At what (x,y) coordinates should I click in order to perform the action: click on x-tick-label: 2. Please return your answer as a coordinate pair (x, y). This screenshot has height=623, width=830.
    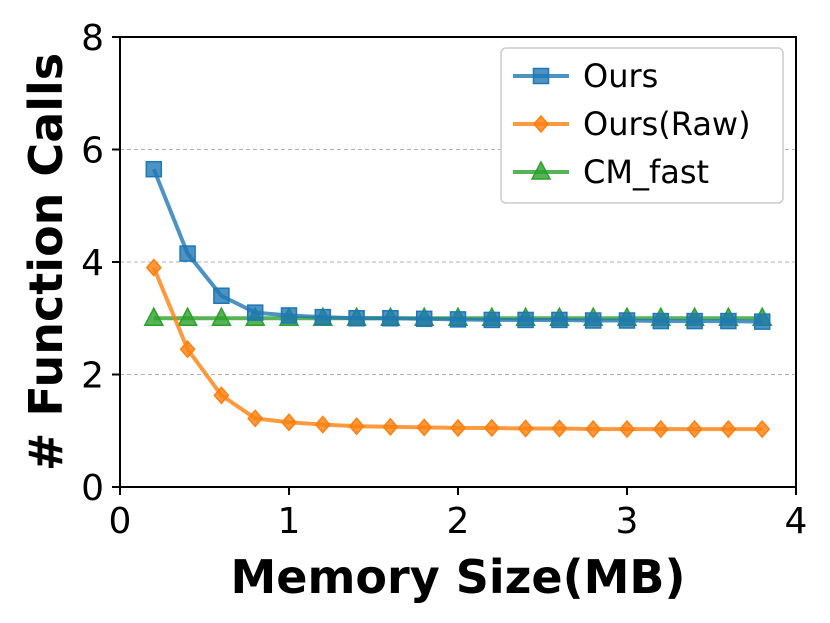
    Looking at the image, I should click on (458, 521).